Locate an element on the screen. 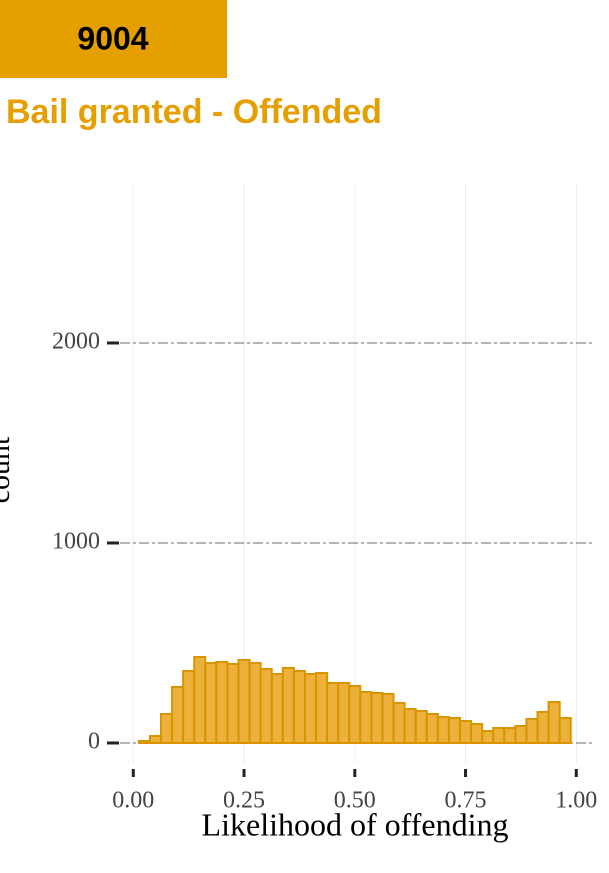  x-tick-label: 1.00 is located at coordinates (576, 801).